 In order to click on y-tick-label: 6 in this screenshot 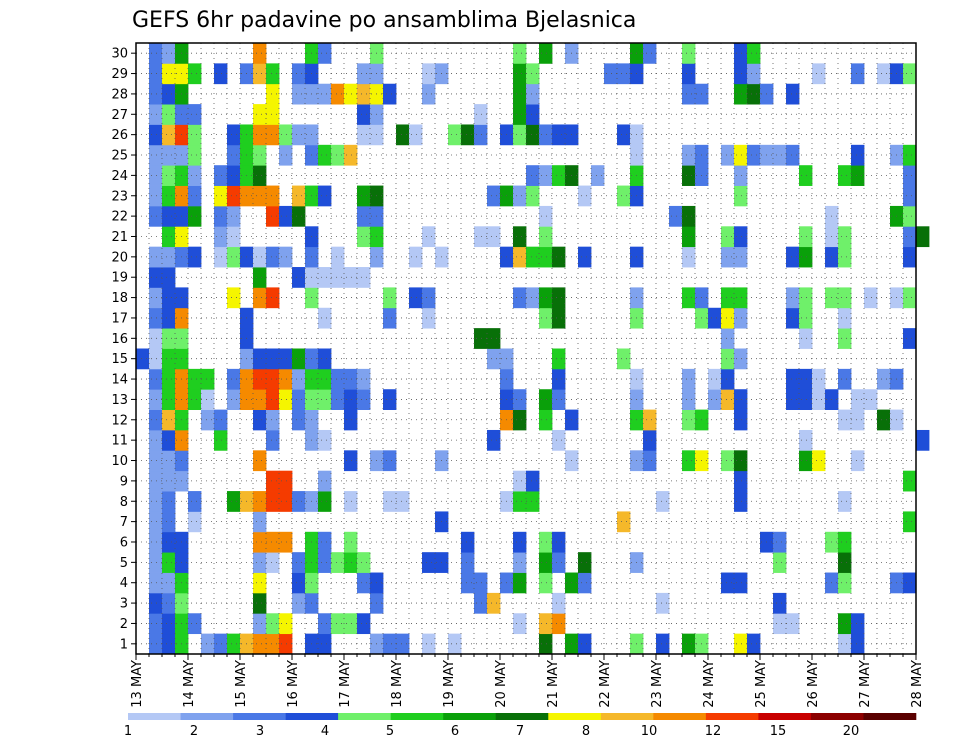, I will do `click(124, 542)`.